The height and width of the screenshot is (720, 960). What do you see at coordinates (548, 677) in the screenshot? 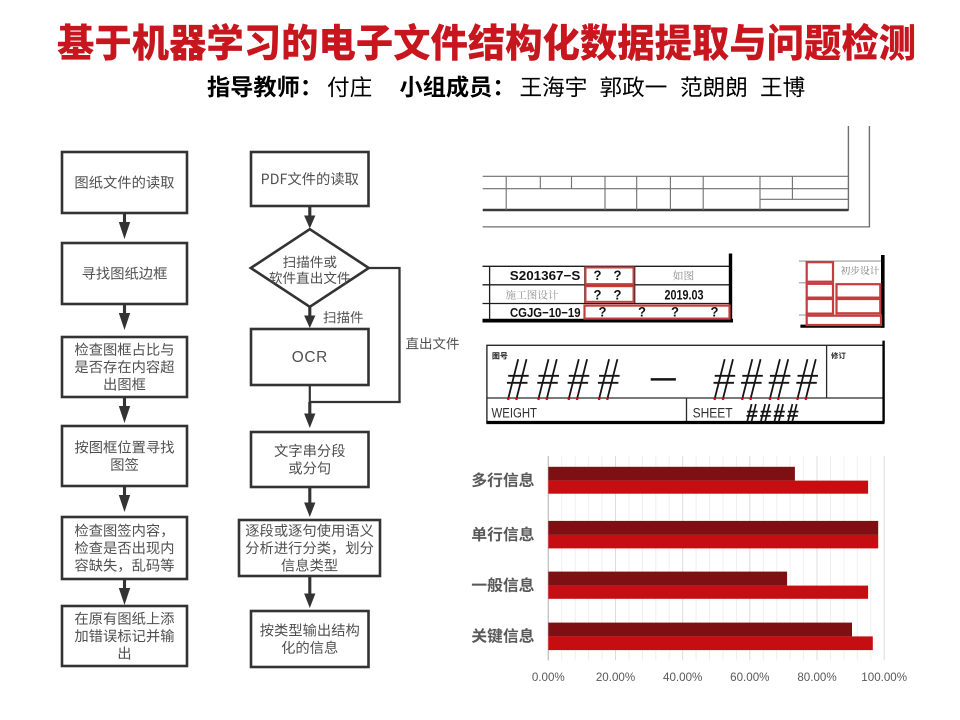
I see `svg-text: 0.00%` at bounding box center [548, 677].